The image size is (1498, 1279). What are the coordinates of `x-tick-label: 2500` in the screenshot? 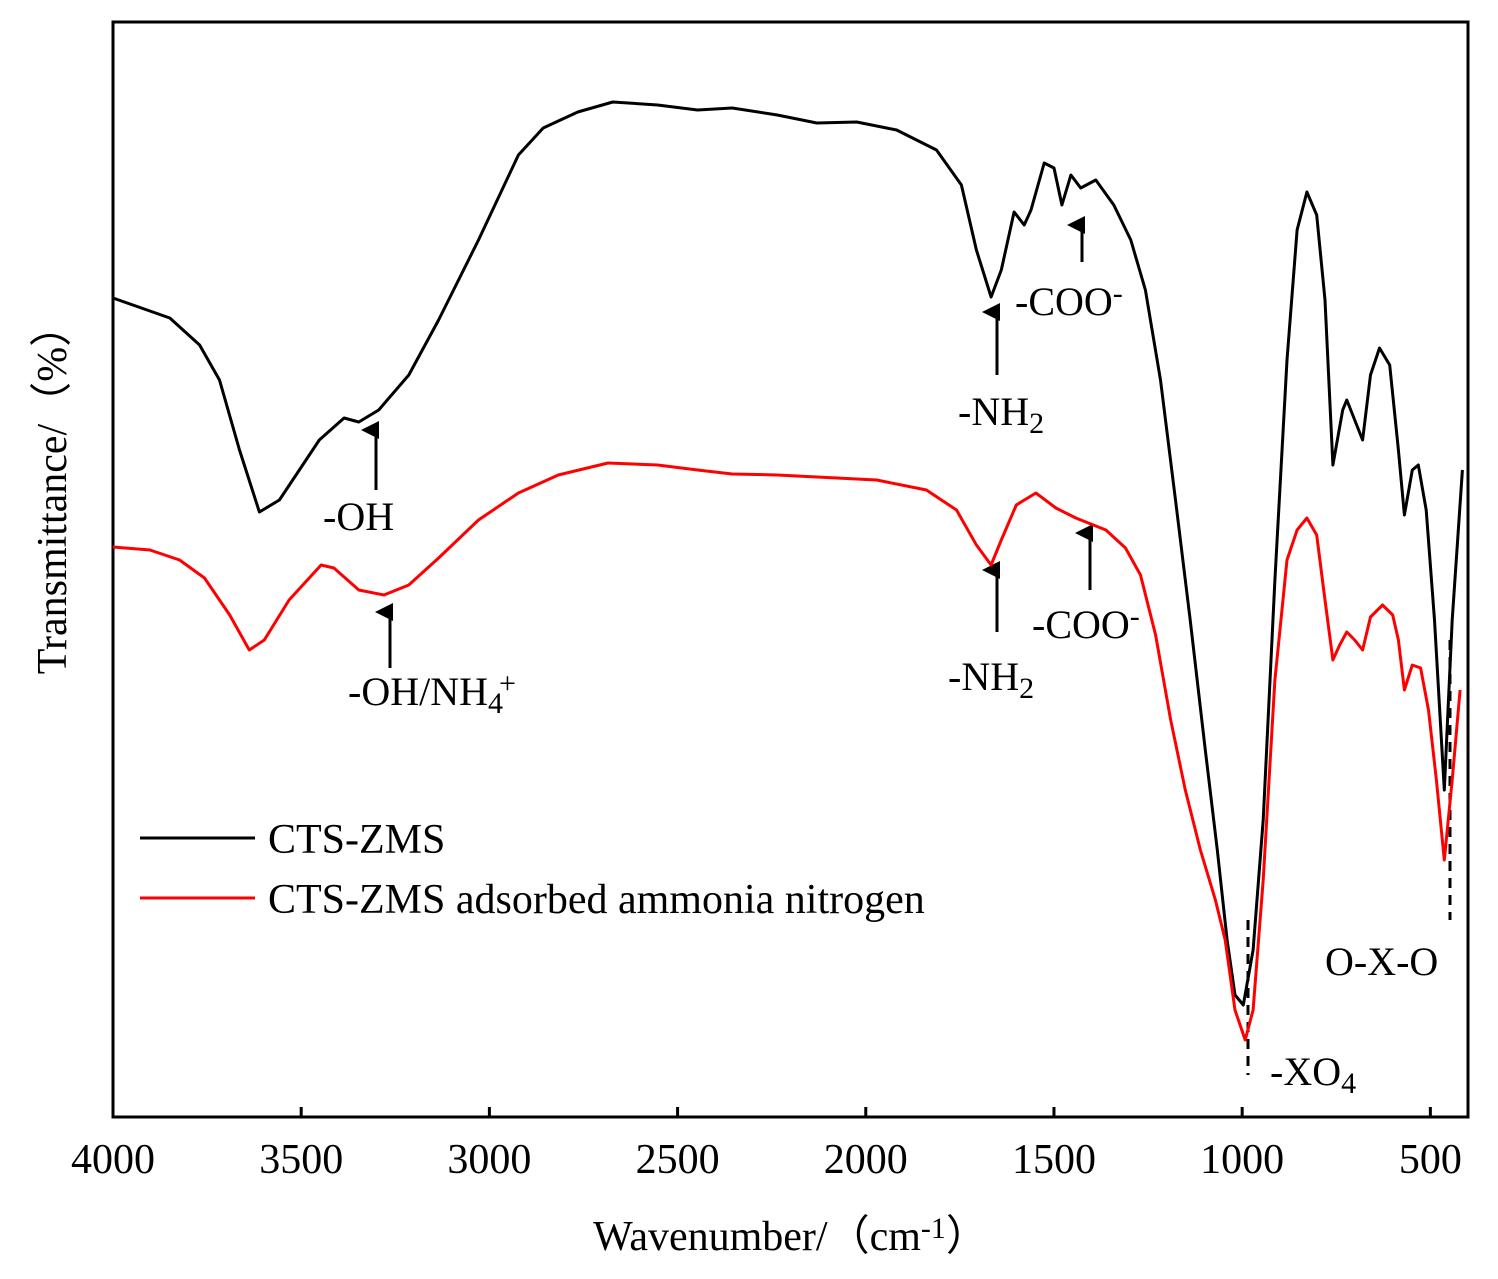 It's located at (678, 1160).